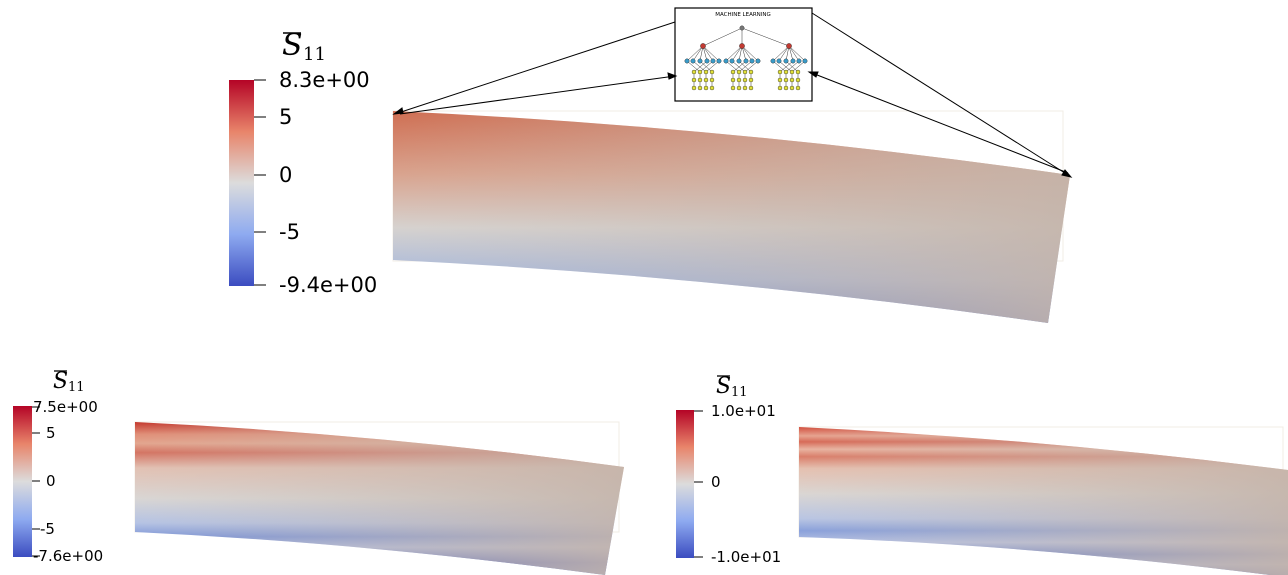 The height and width of the screenshot is (575, 1288). What do you see at coordinates (685, 484) in the screenshot?
I see `bottom-right-colorbar-gradient` at bounding box center [685, 484].